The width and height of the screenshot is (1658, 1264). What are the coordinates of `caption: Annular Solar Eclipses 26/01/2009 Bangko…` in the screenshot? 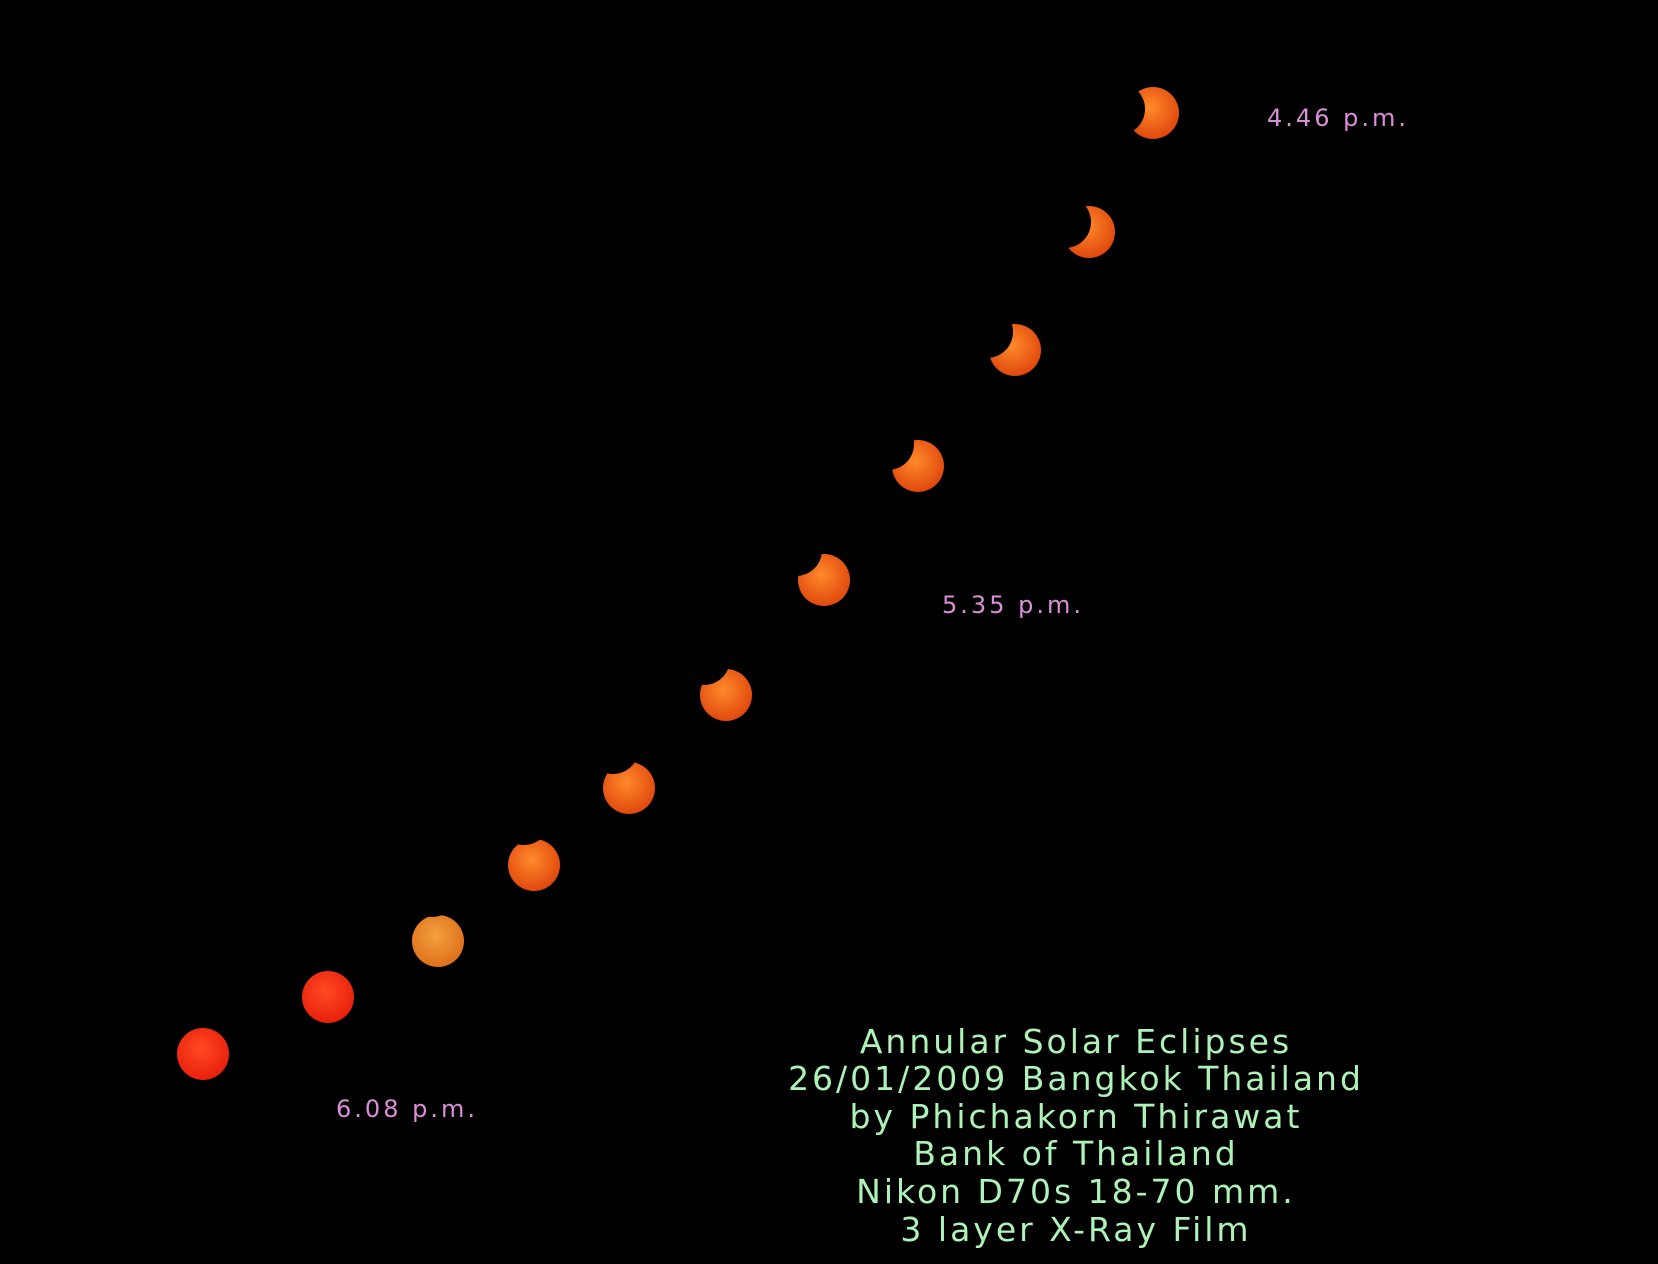 It's located at (1076, 1135).